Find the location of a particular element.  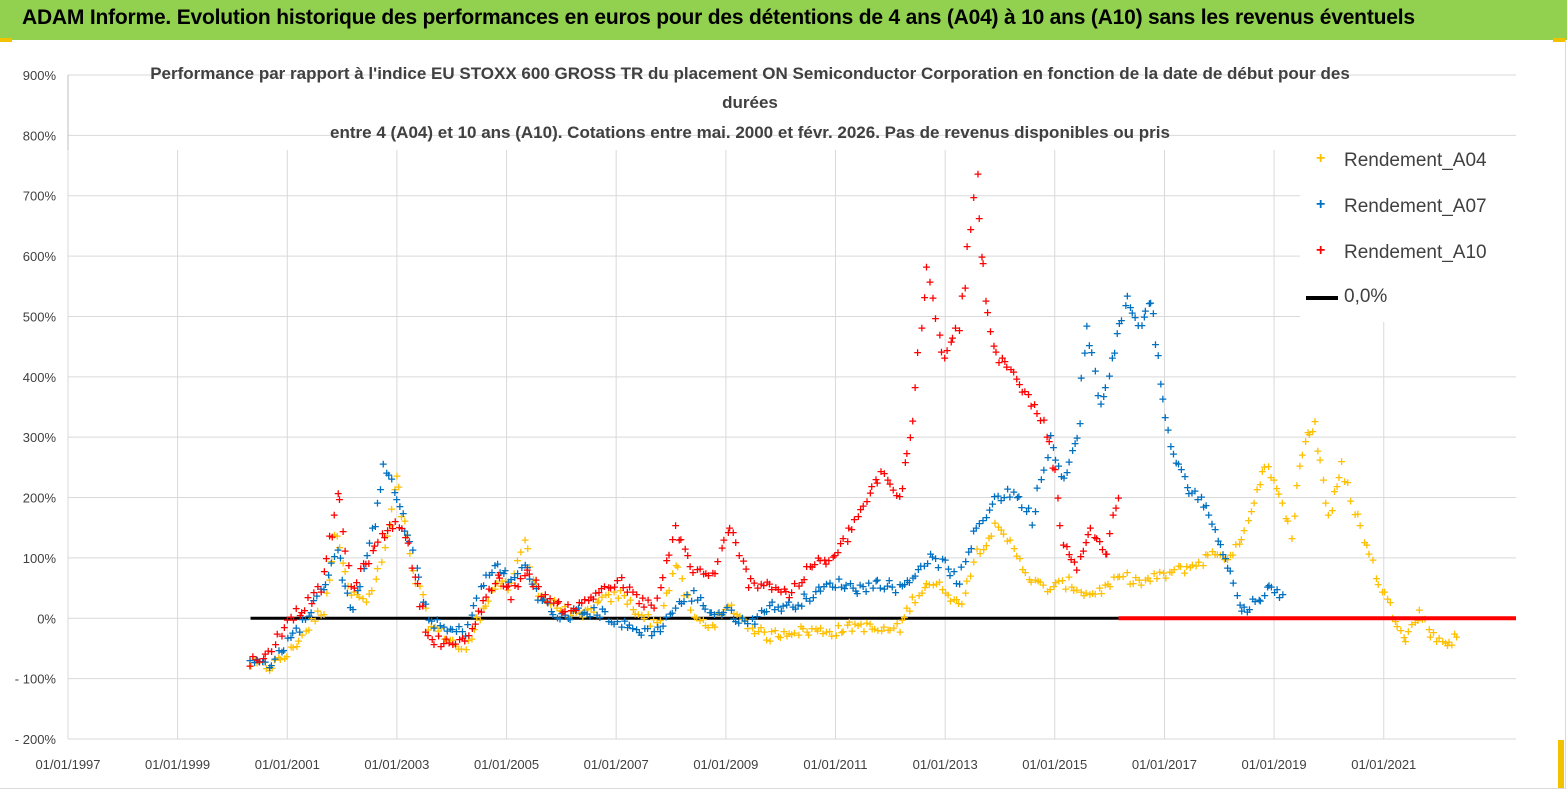

legend-marker-a04: + is located at coordinates (1321, 158).